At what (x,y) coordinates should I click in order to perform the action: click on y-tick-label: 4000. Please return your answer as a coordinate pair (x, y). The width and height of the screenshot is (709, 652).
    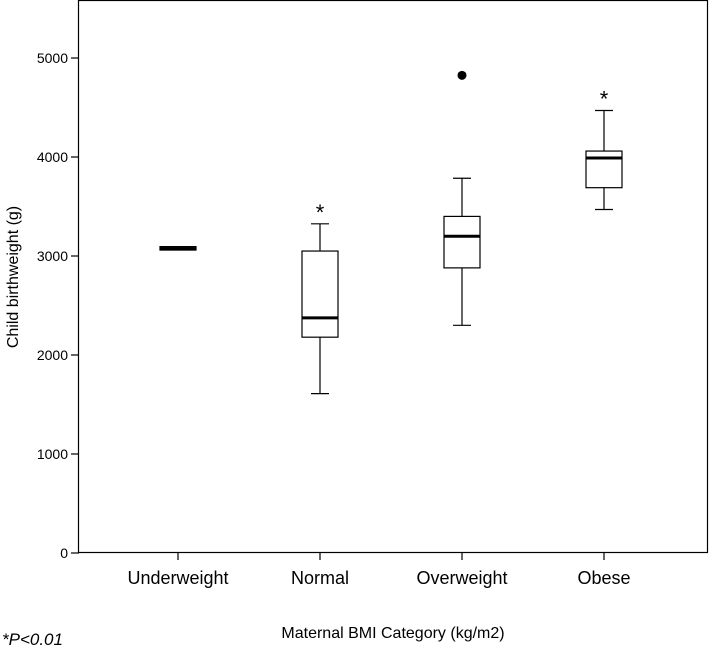
    Looking at the image, I should click on (52, 157).